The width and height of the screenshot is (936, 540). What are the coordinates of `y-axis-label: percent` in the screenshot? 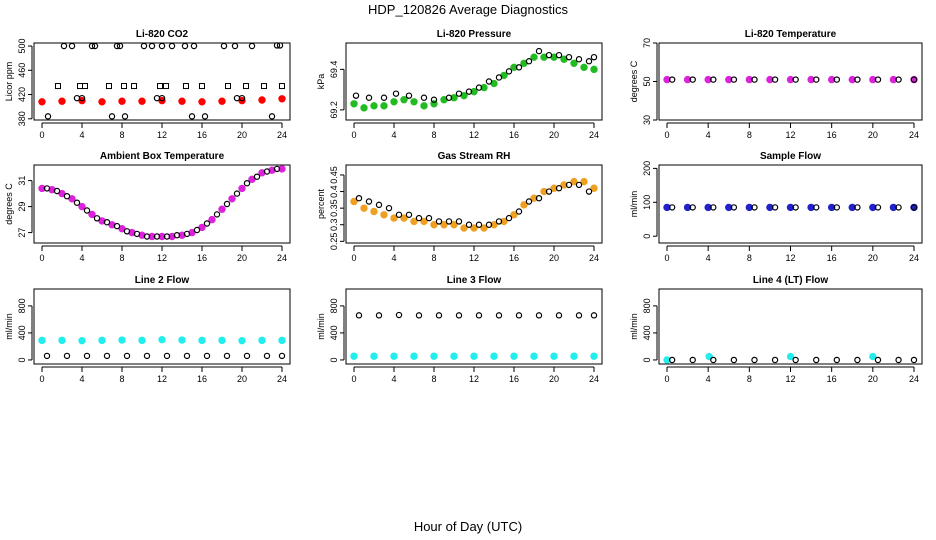 It's located at (321, 203).